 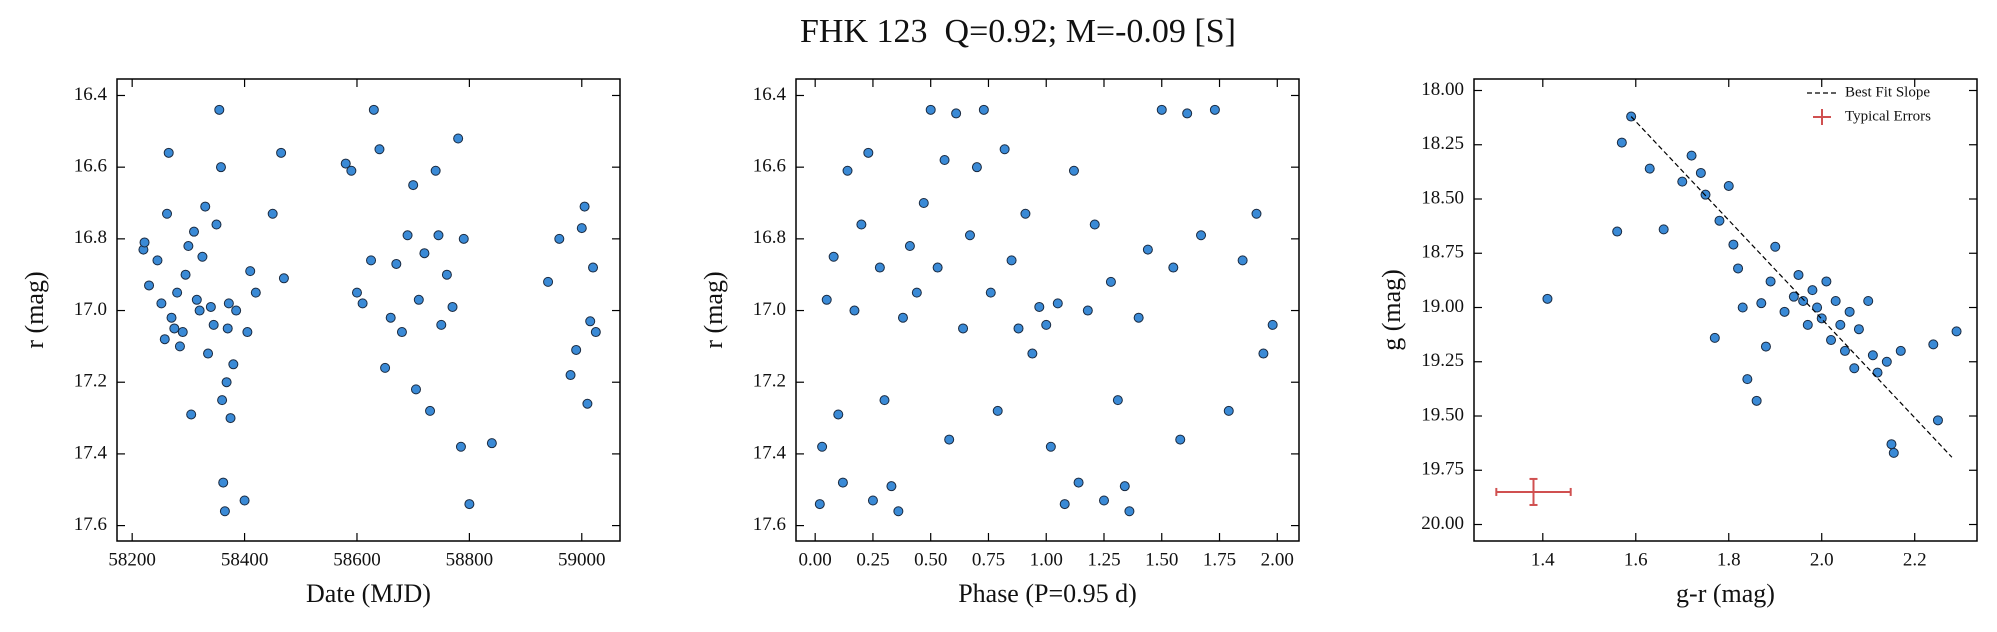 I want to click on x-tick-label: 0.50, so click(x=930, y=559).